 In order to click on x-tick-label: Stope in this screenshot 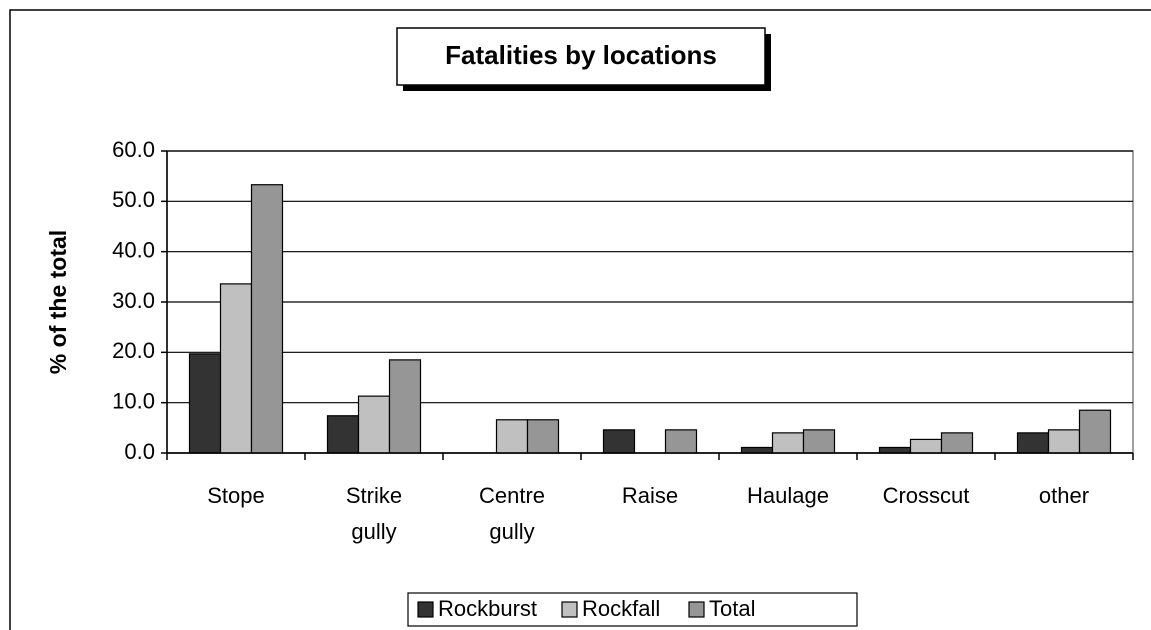, I will do `click(236, 495)`.